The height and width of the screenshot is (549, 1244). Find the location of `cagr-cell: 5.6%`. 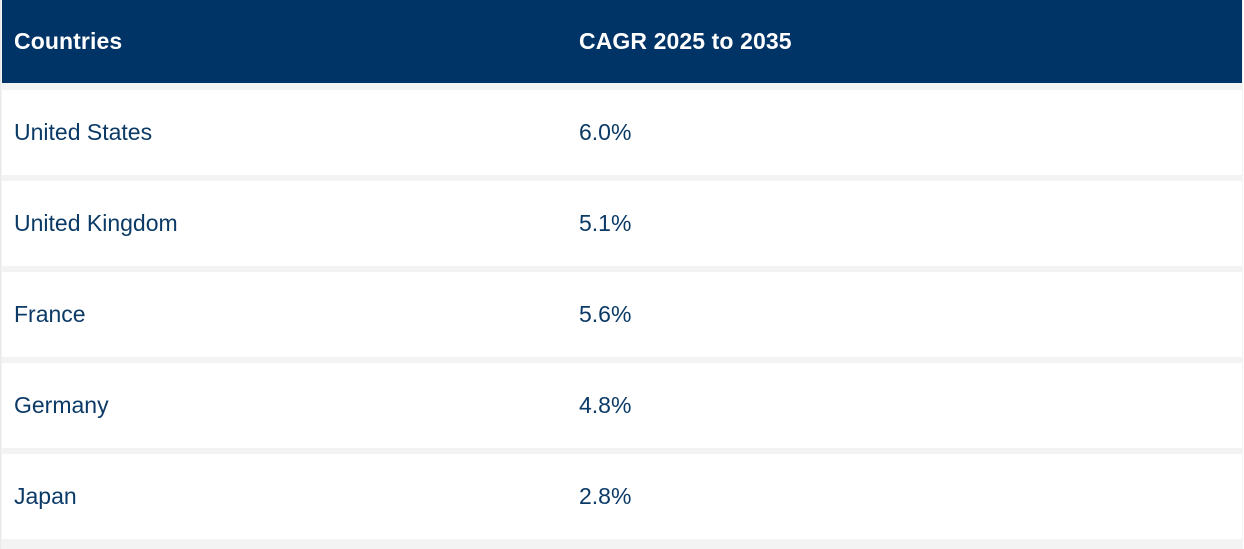

cagr-cell: 5.6% is located at coordinates (605, 314).